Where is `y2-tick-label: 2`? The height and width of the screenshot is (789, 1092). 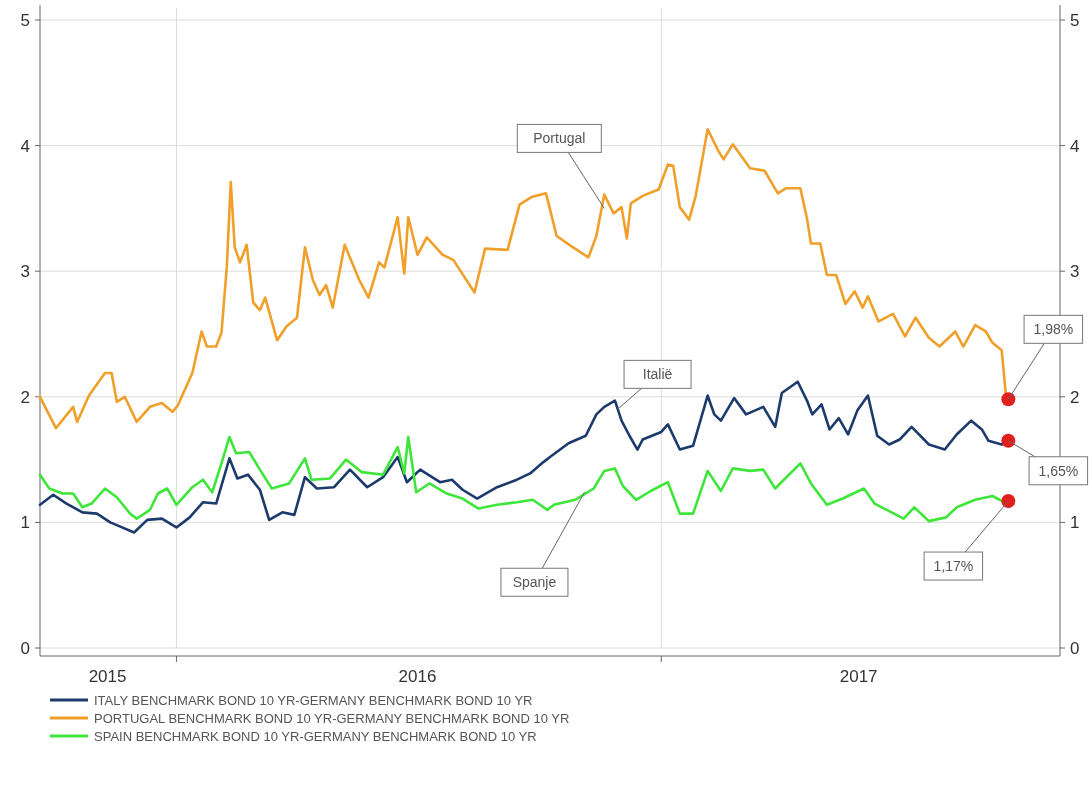 y2-tick-label: 2 is located at coordinates (1075, 397).